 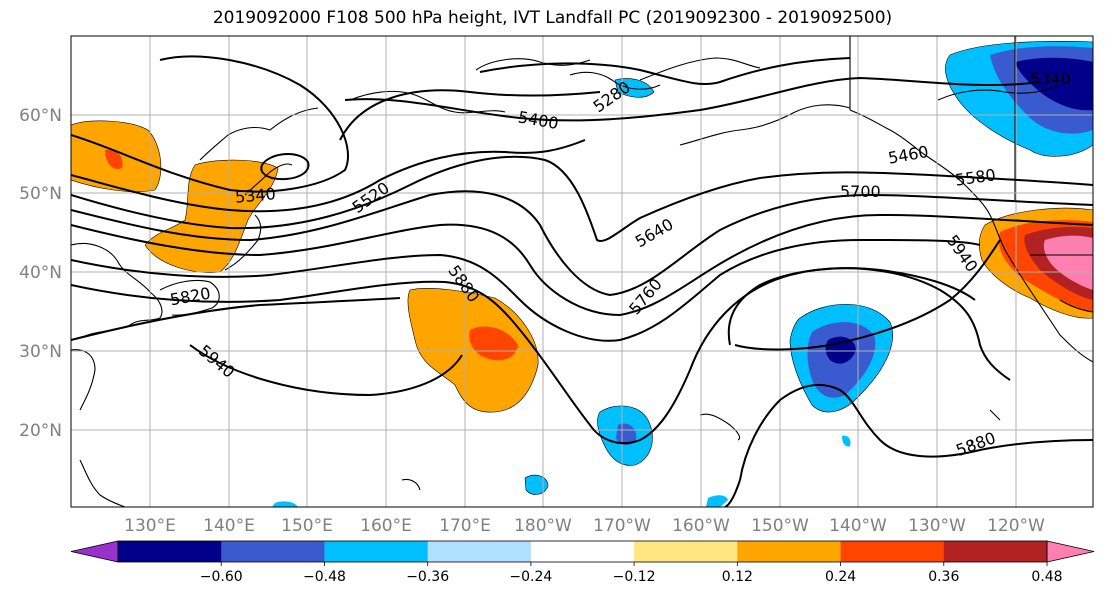 I want to click on colorbar-tick-label: 0.36, so click(x=943, y=577).